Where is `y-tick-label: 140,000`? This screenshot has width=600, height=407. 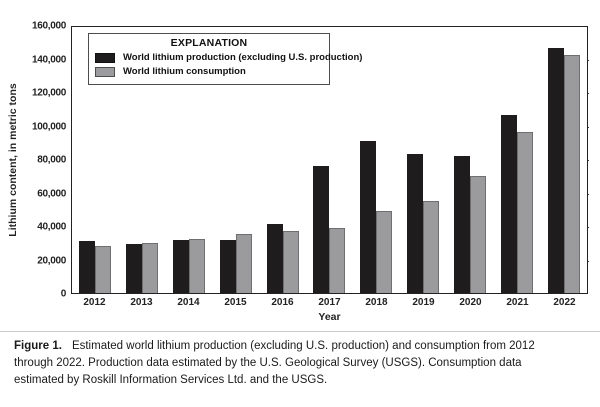 y-tick-label: 140,000 is located at coordinates (48, 59).